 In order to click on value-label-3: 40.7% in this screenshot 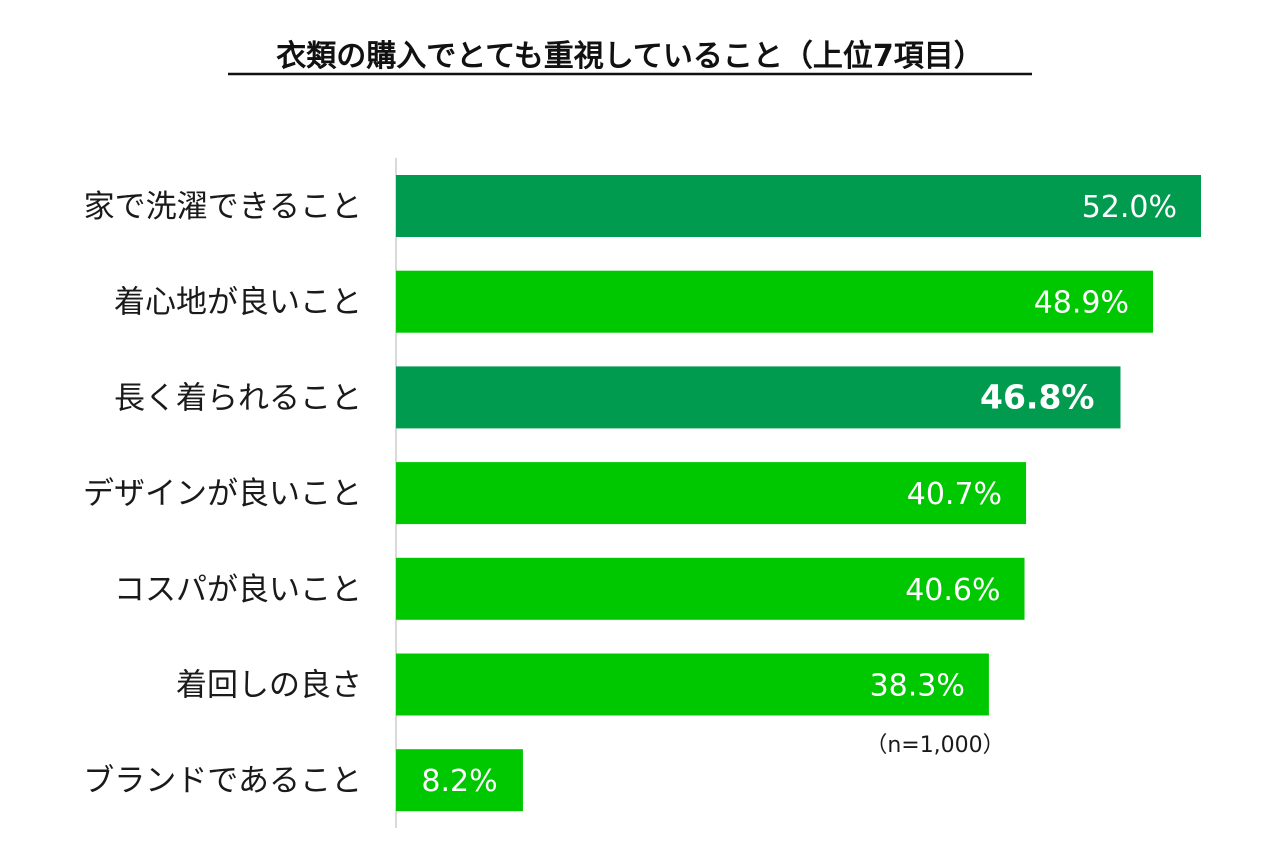, I will do `click(954, 494)`.